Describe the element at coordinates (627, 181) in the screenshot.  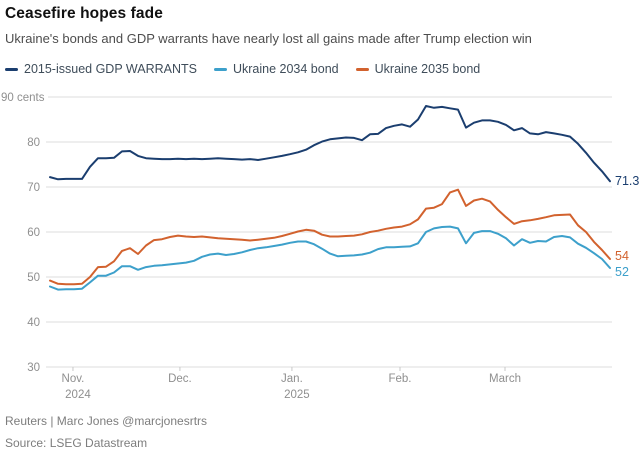
I see `axis-label: 71.3` at that location.